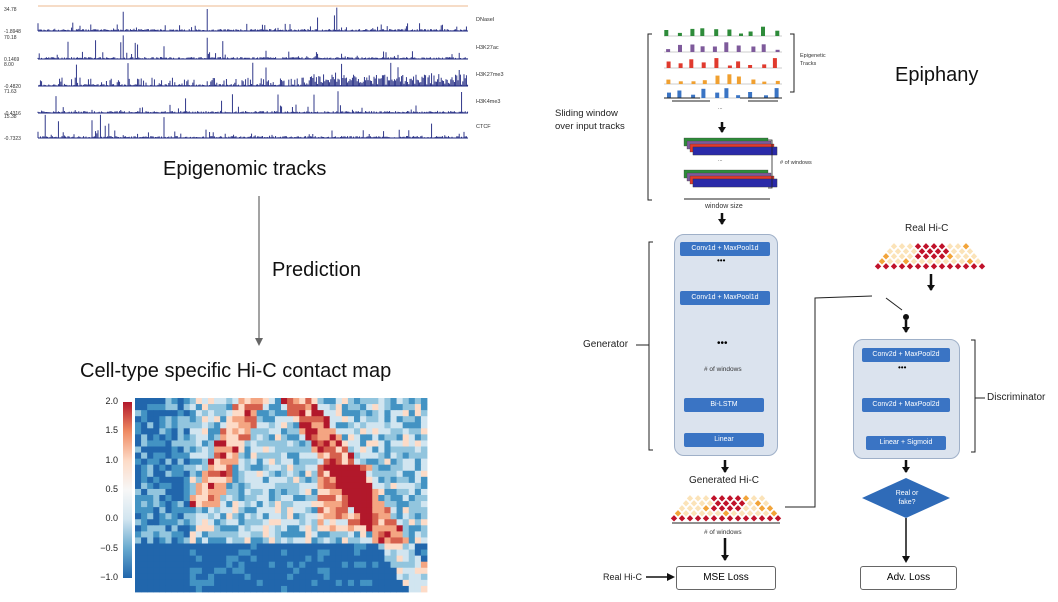 The height and width of the screenshot is (602, 1058). I want to click on track-max: 34.78, so click(10, 10).